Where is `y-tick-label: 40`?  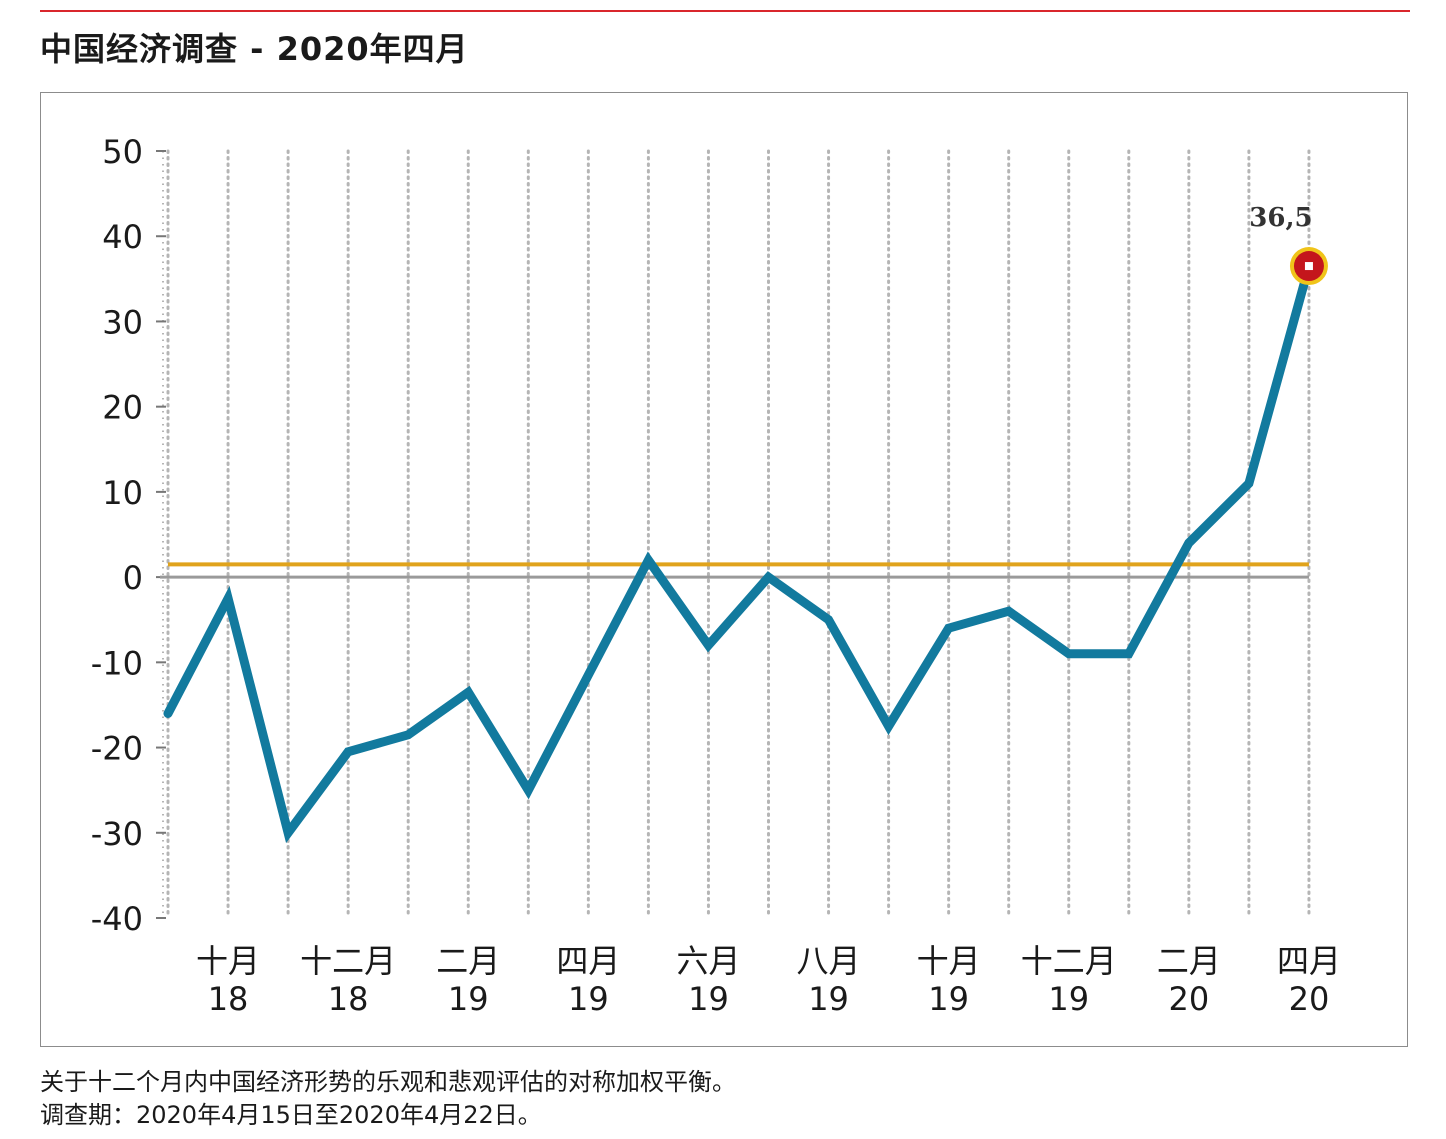 y-tick-label: 40 is located at coordinates (122, 237).